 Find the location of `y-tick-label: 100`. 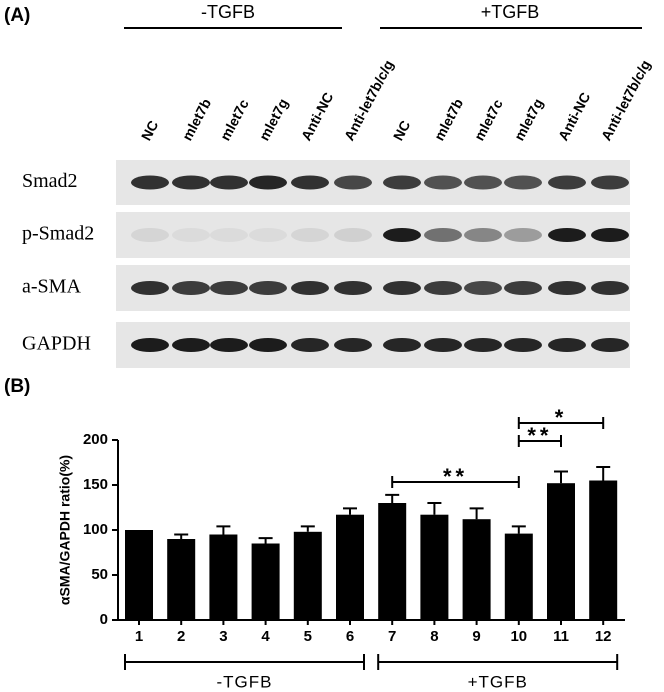

y-tick-label: 100 is located at coordinates (95, 529).